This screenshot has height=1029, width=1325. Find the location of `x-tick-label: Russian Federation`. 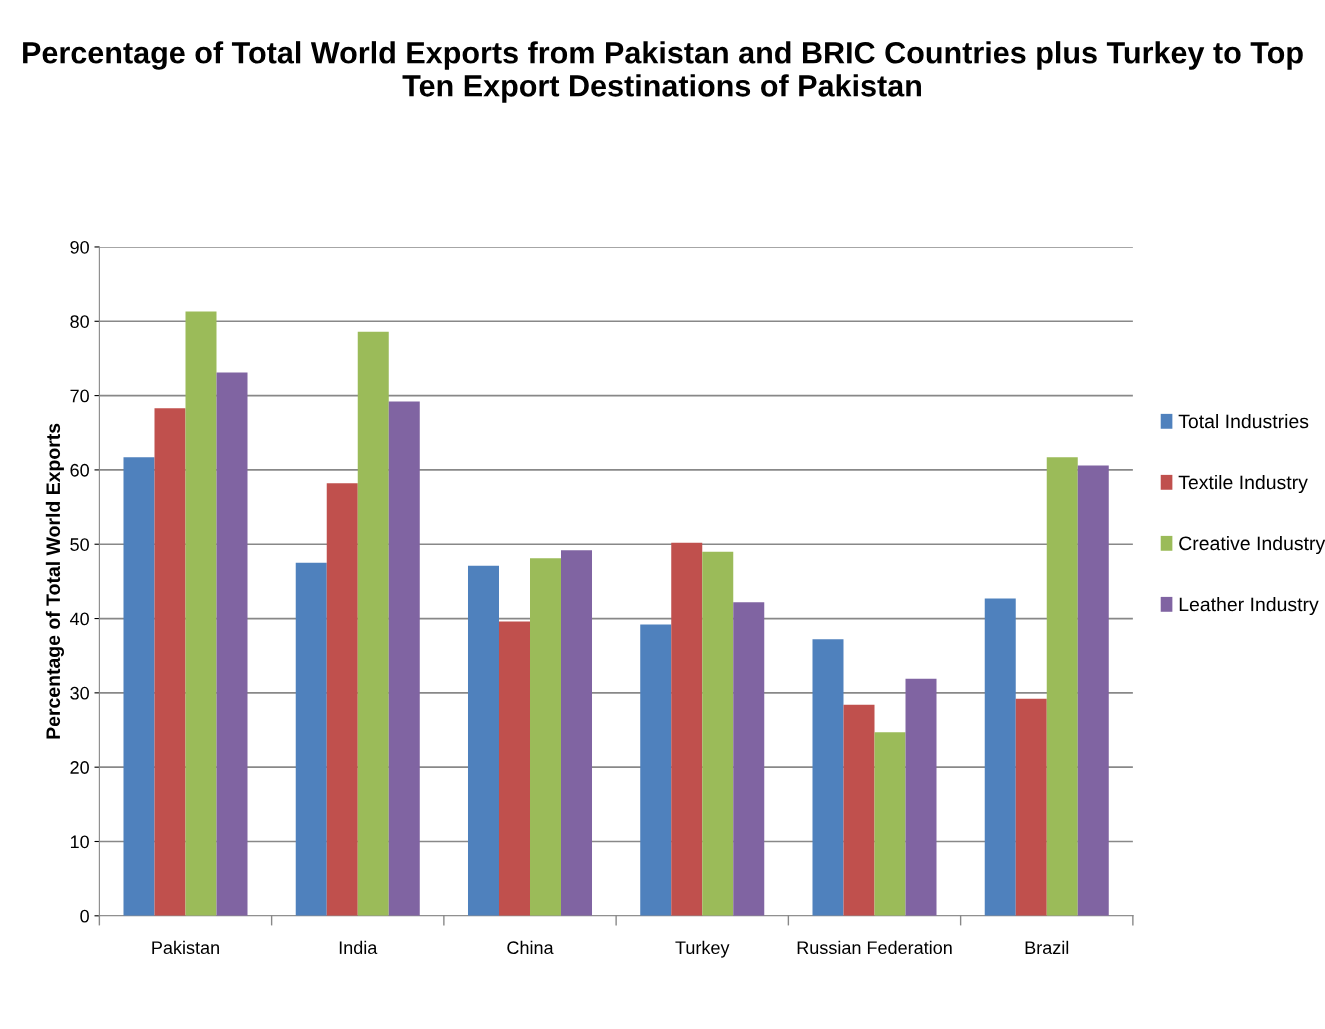

x-tick-label: Russian Federation is located at coordinates (874, 947).